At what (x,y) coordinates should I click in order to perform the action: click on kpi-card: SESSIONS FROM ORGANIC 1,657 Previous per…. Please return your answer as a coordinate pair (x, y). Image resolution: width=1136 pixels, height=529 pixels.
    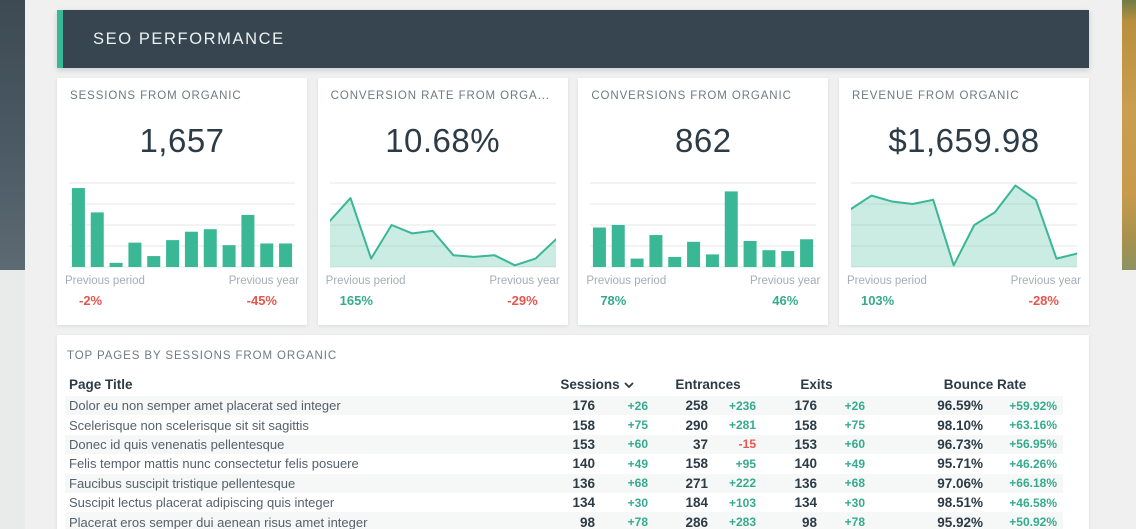
    Looking at the image, I should click on (182, 201).